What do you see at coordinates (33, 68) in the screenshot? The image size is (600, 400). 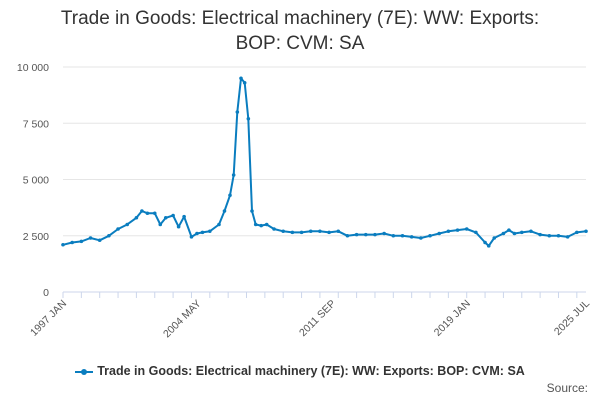 I see `y-tick-label: 10 000` at bounding box center [33, 68].